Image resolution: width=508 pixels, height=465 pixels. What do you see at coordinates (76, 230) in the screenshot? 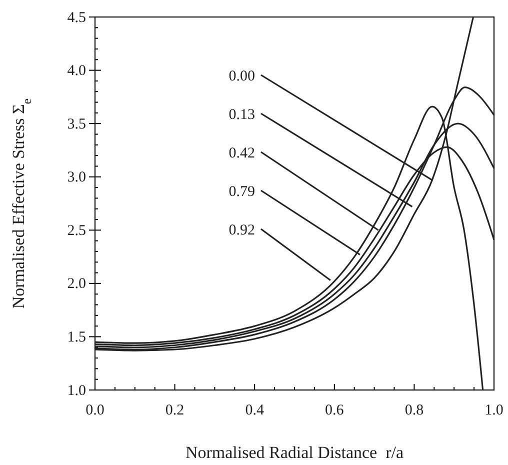
I see `y-tick-label: 2.5` at bounding box center [76, 230].